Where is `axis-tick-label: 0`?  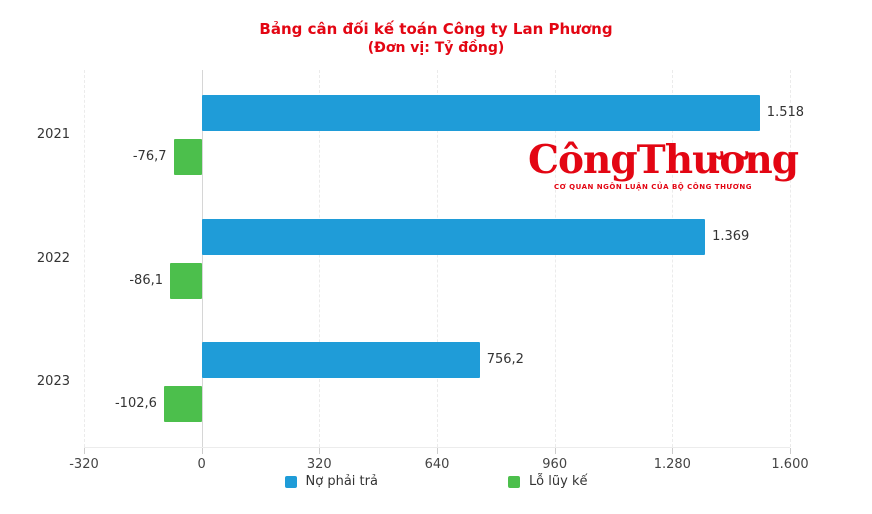
axis-tick-label: 0 is located at coordinates (201, 464).